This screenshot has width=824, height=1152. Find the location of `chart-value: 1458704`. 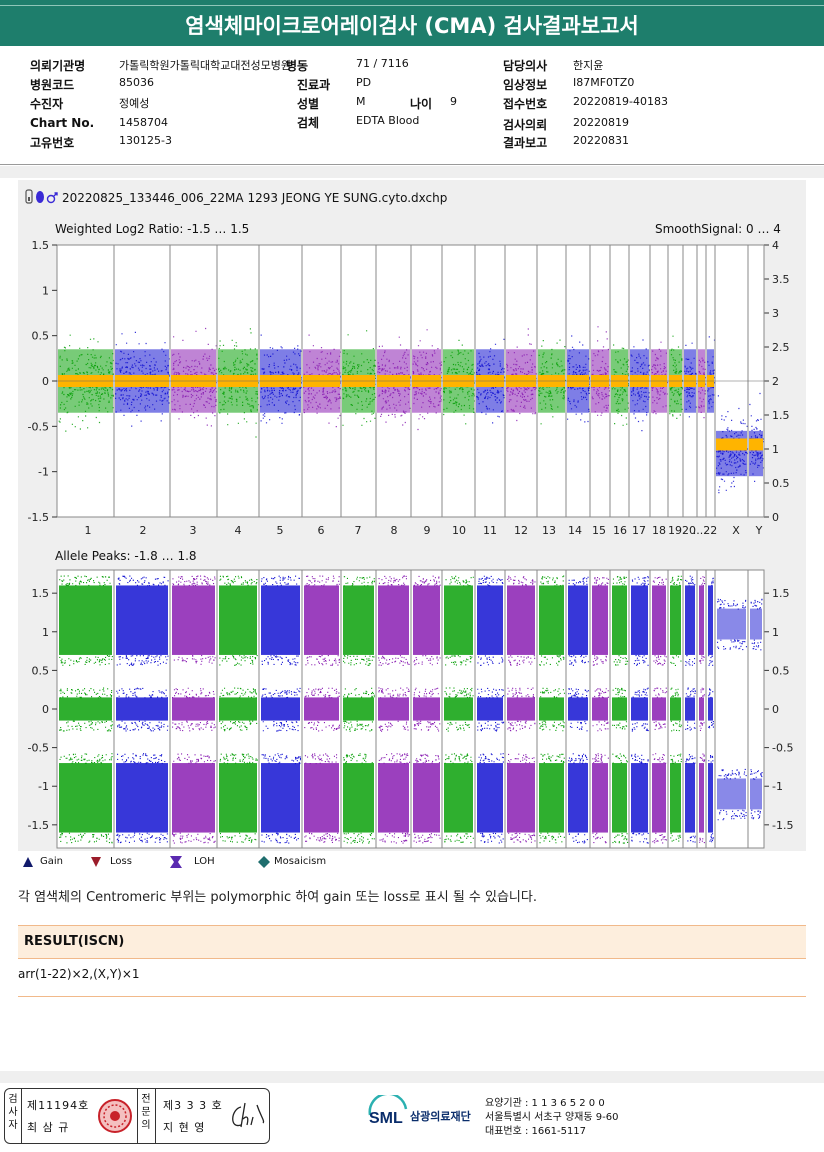

chart-value: 1458704 is located at coordinates (143, 122).